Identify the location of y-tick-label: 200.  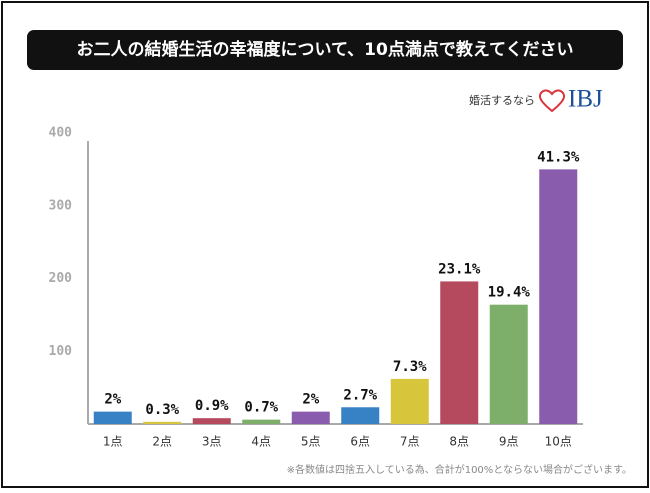
(61, 278).